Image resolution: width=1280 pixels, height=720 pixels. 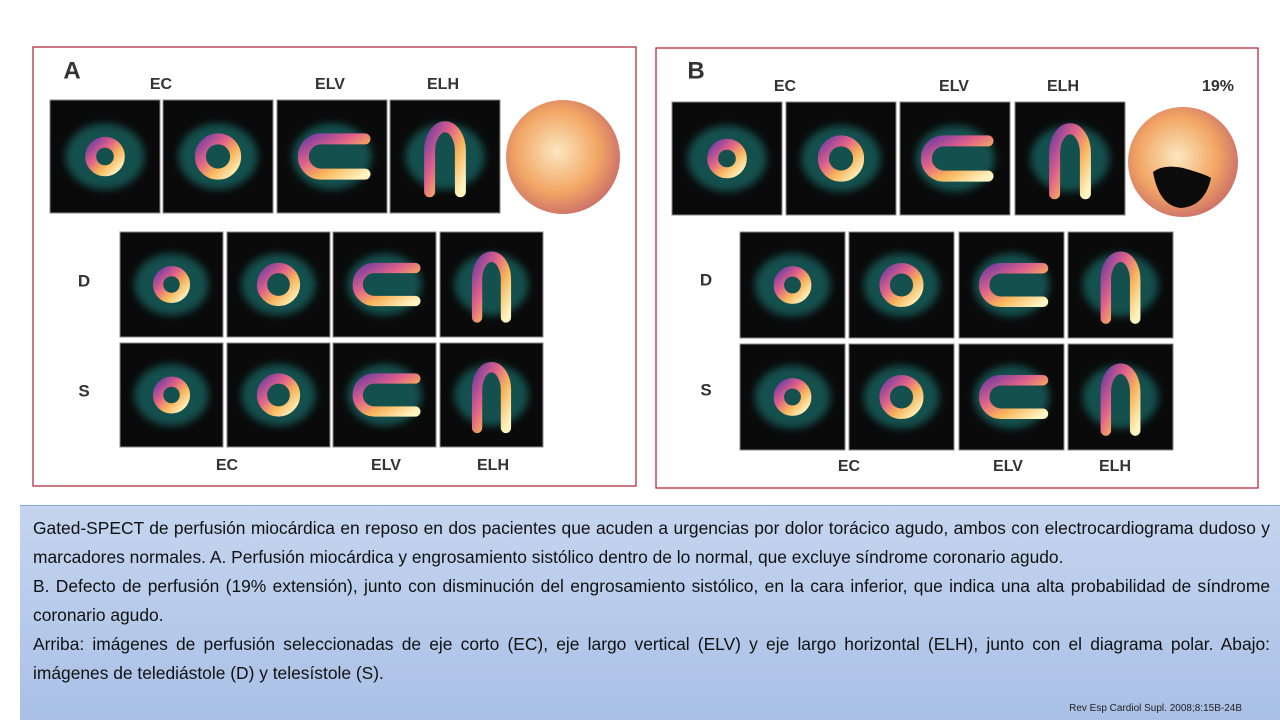 I want to click on citation: Rev Esp Cardiol Supl. 2008;8:15B-24B, so click(x=1155, y=708).